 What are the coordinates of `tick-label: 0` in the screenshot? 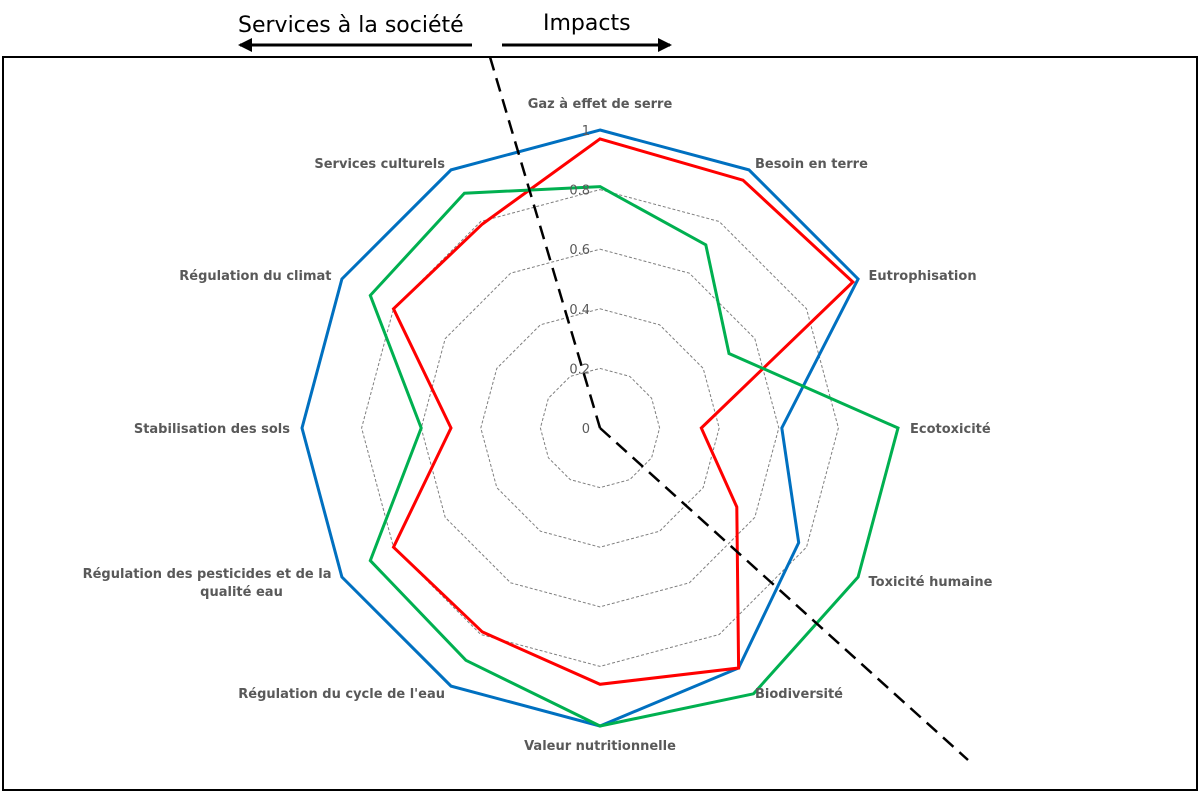 It's located at (586, 429).